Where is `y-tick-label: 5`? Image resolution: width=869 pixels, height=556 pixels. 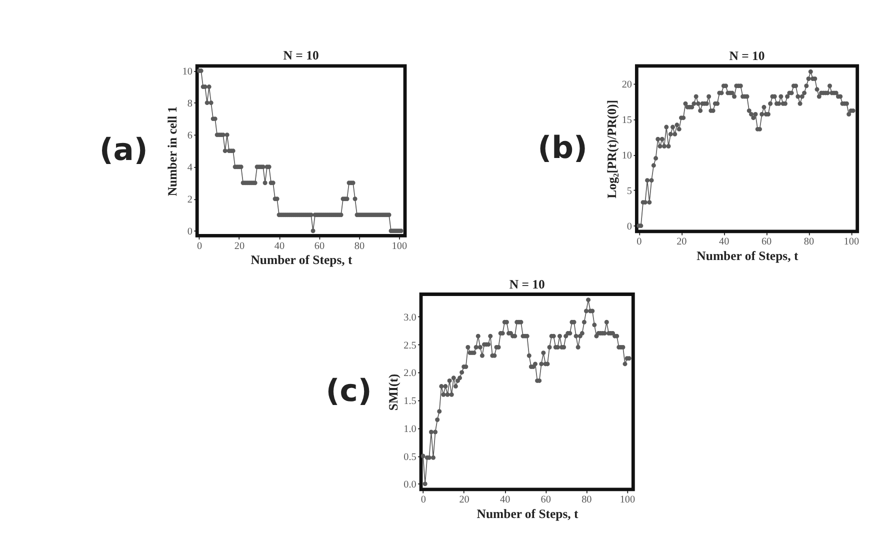
y-tick-label: 5 is located at coordinates (629, 192).